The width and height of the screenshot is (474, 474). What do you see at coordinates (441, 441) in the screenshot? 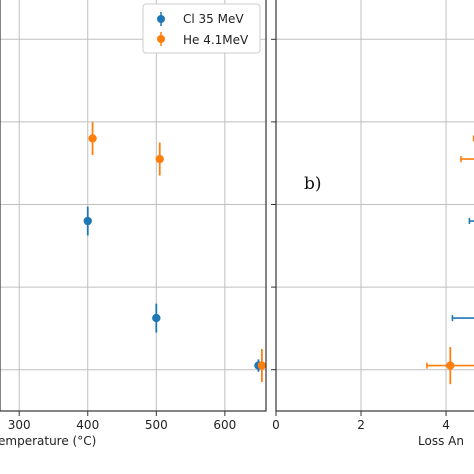
I see `panel-b-x-axis-label: Loss An` at bounding box center [441, 441].